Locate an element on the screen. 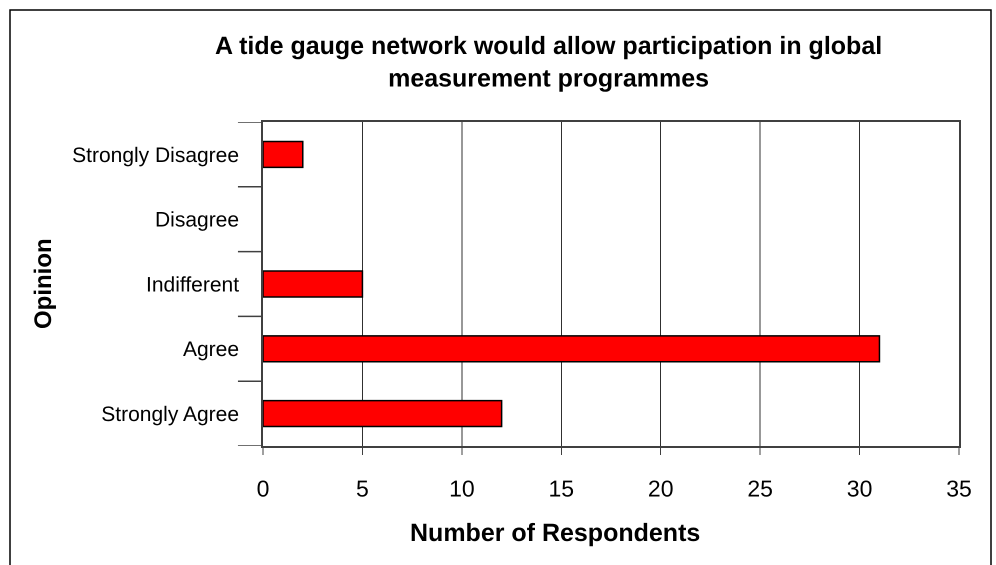 The image size is (996, 565). x-tick-label: 25 is located at coordinates (760, 488).